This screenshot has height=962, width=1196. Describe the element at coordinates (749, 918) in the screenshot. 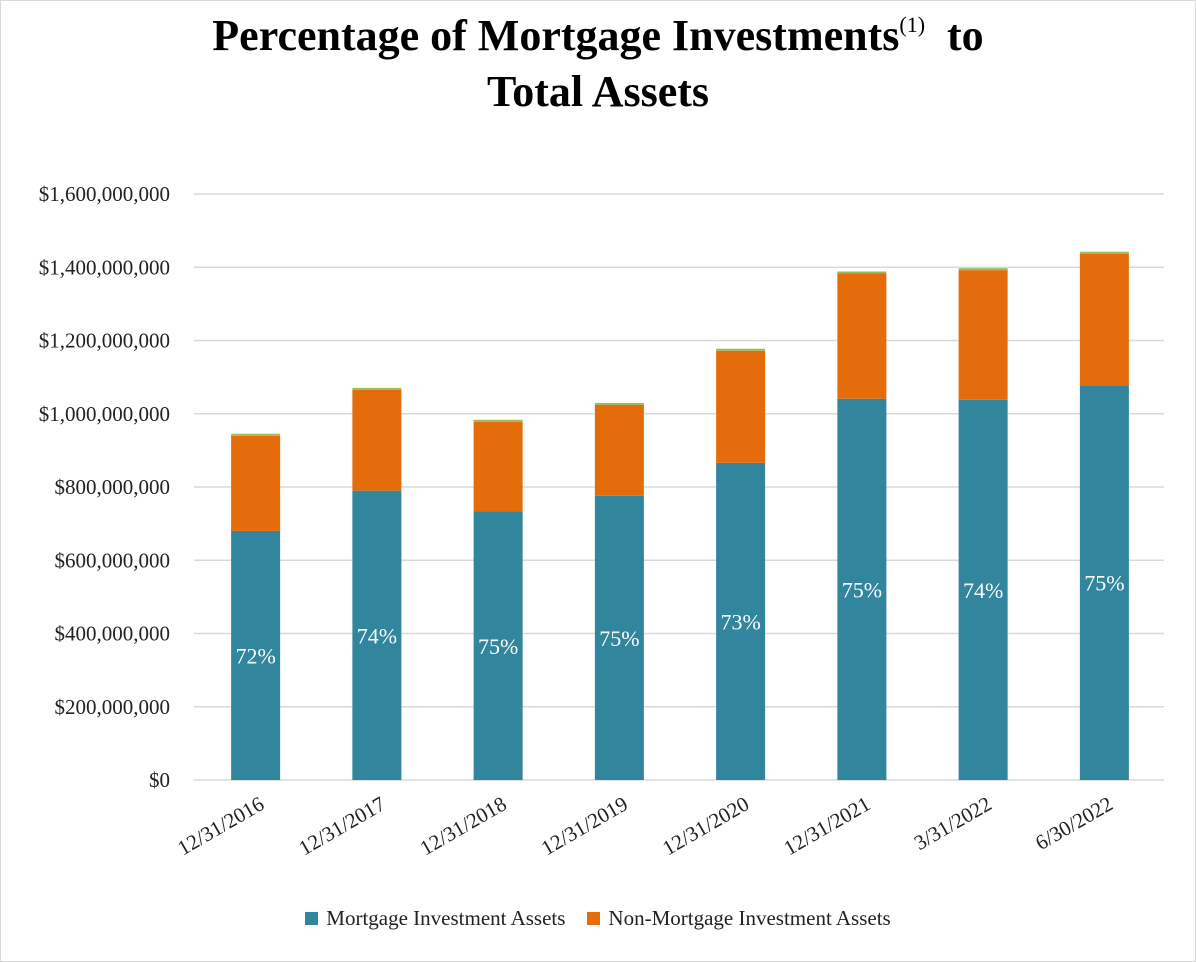

I see `legend-label-non-mortgage: Non-Mortgage Investment Assets` at that location.